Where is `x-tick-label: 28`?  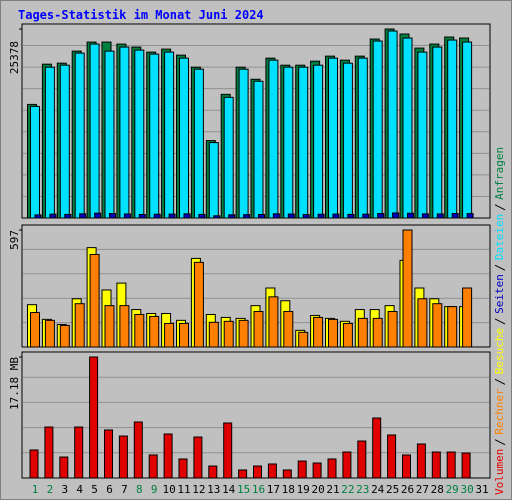
x-tick-label: 28 is located at coordinates (437, 489).